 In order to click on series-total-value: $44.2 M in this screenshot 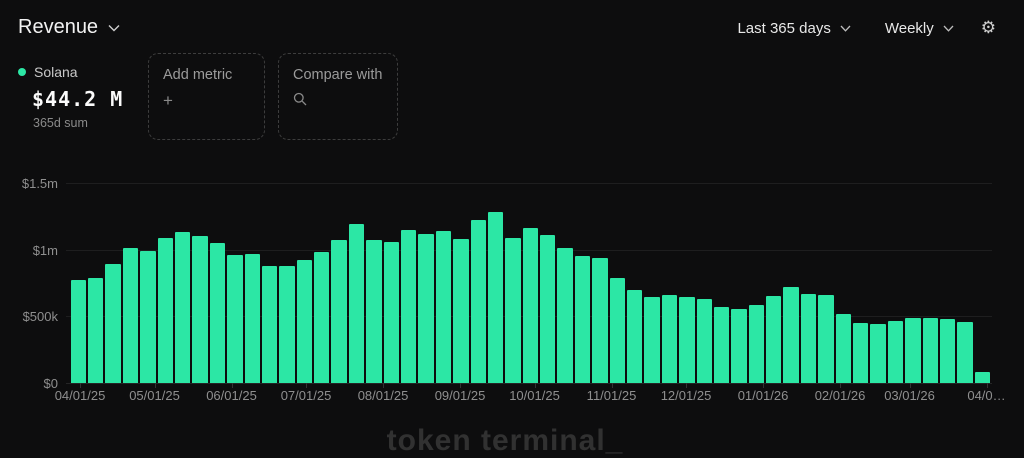, I will do `click(78, 99)`.